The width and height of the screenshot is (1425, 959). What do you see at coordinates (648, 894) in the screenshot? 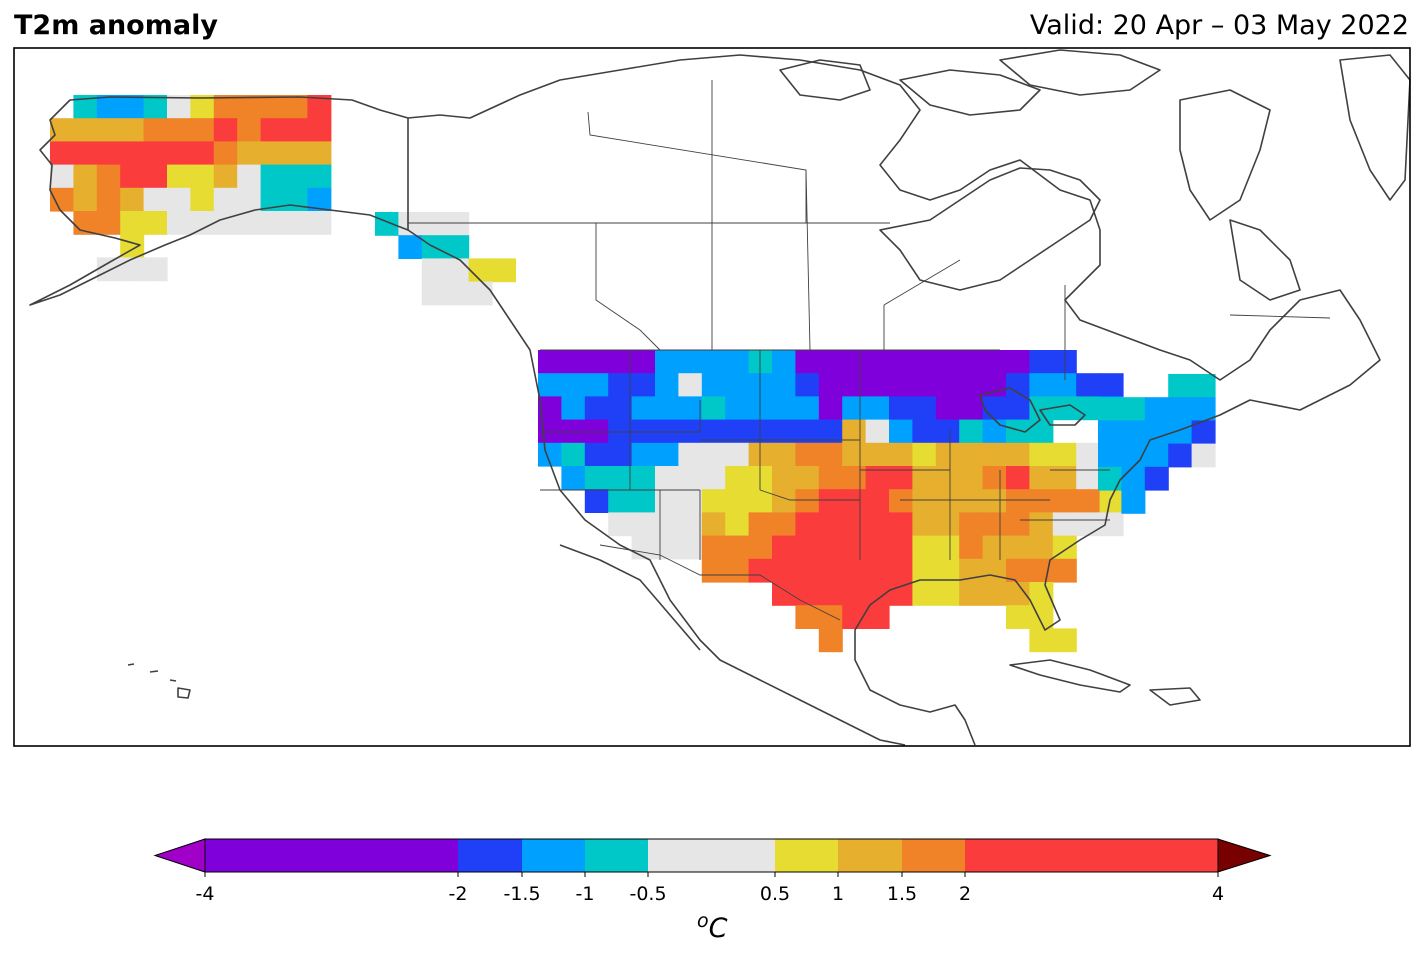
I see `colorbar-tick-label: -0.5` at bounding box center [648, 894].